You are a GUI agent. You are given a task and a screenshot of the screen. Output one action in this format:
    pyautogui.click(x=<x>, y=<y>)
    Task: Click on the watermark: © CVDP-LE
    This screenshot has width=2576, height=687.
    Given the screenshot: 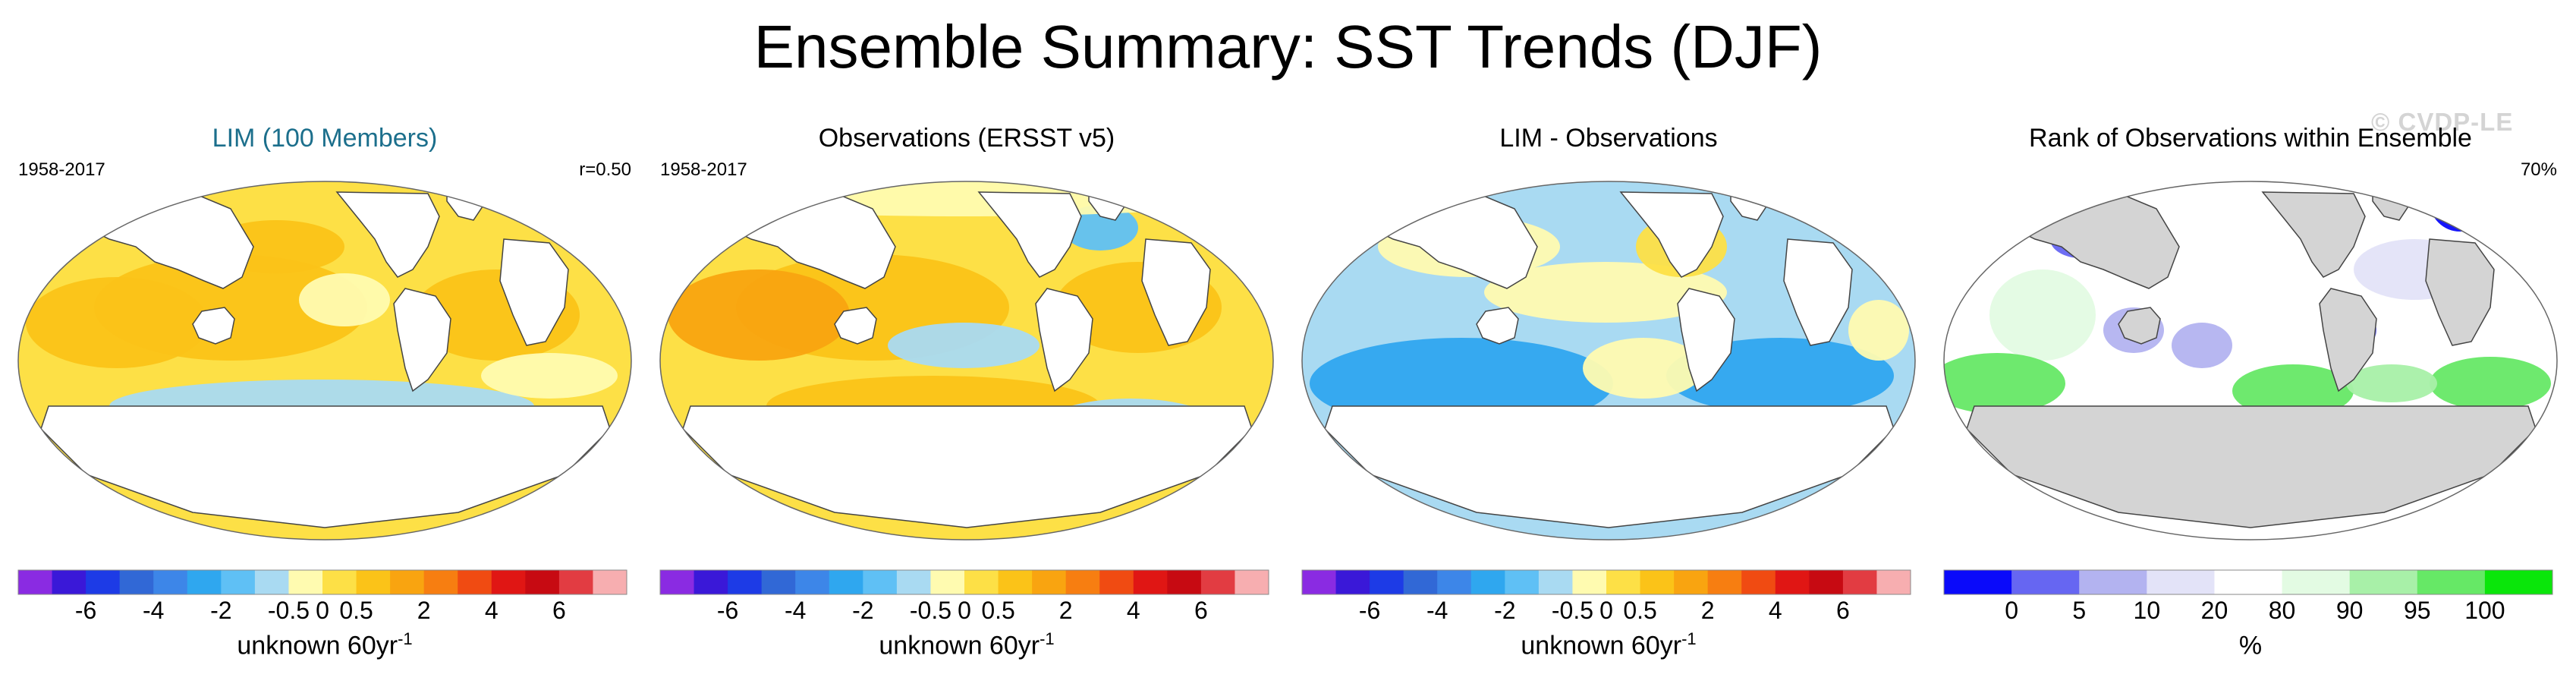 What is the action you would take?
    pyautogui.click(x=2442, y=122)
    